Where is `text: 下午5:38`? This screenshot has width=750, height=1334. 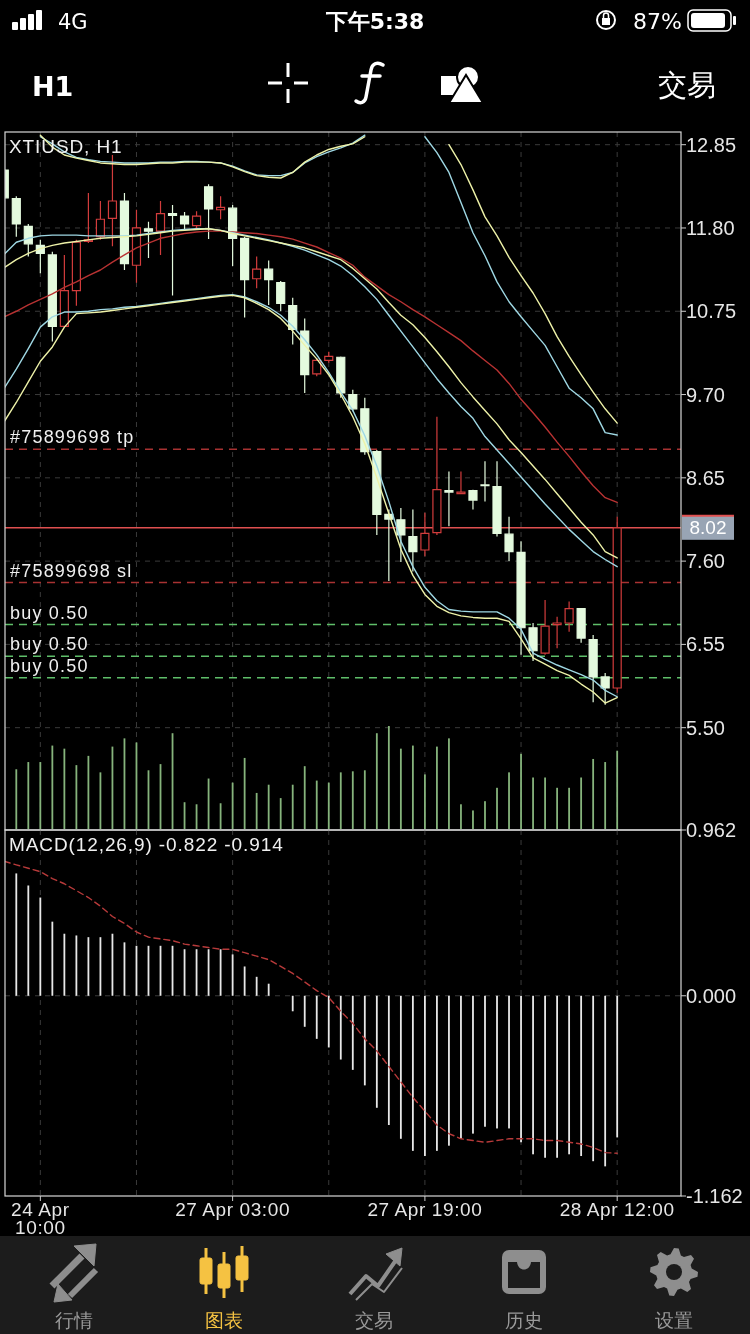
text: 下午5:38 is located at coordinates (374, 21).